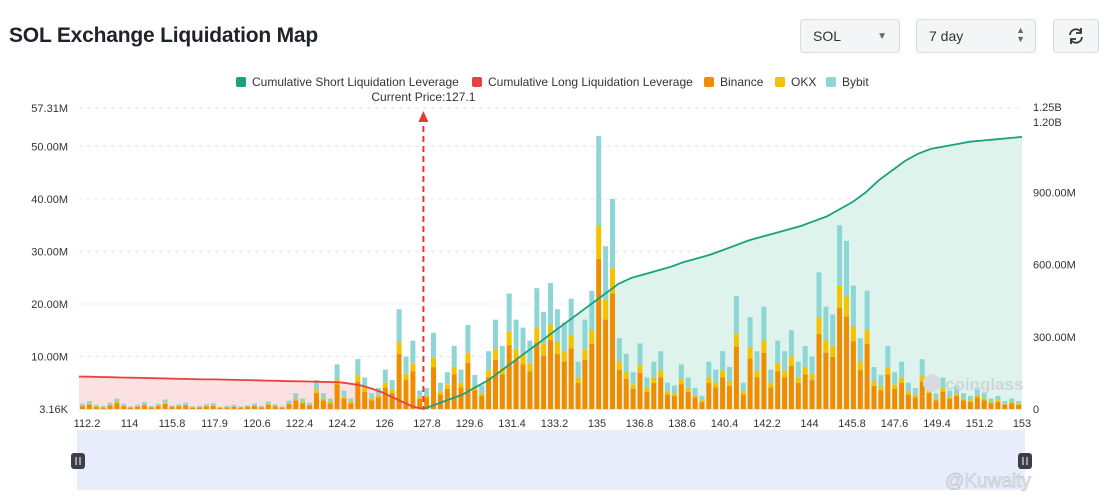  I want to click on refresh-button, so click(1076, 36).